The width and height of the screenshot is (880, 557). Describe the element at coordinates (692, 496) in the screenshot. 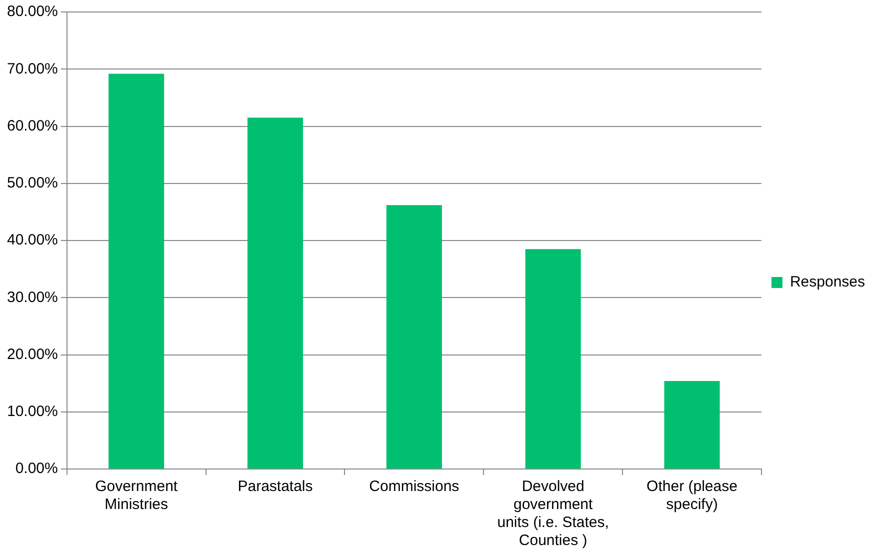

I see `x-tick-label: Other (please specify)` at that location.